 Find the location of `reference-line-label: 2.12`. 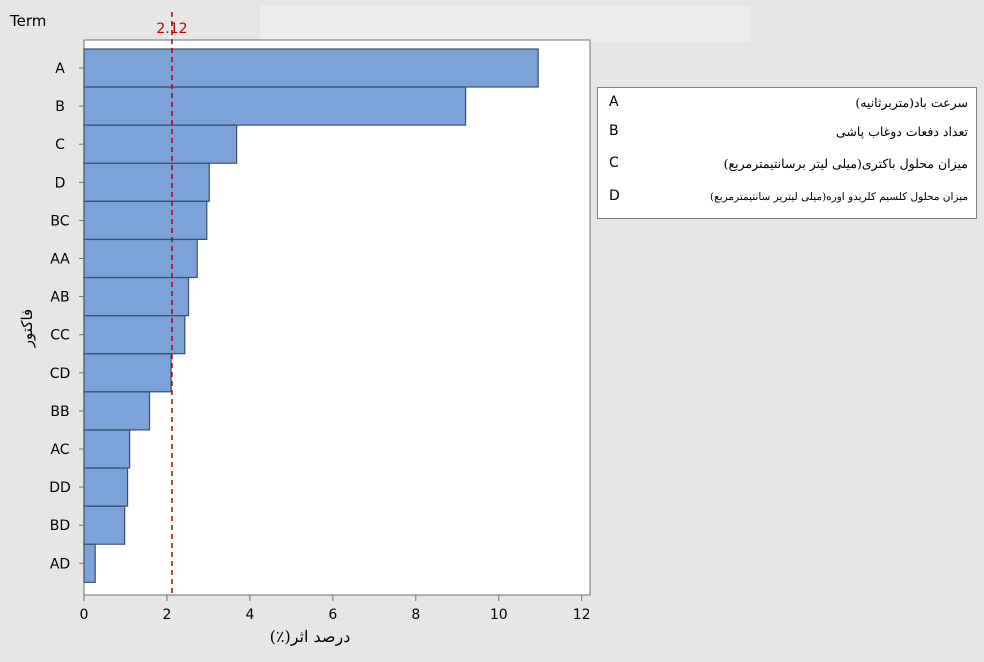

reference-line-label: 2.12 is located at coordinates (171, 29).